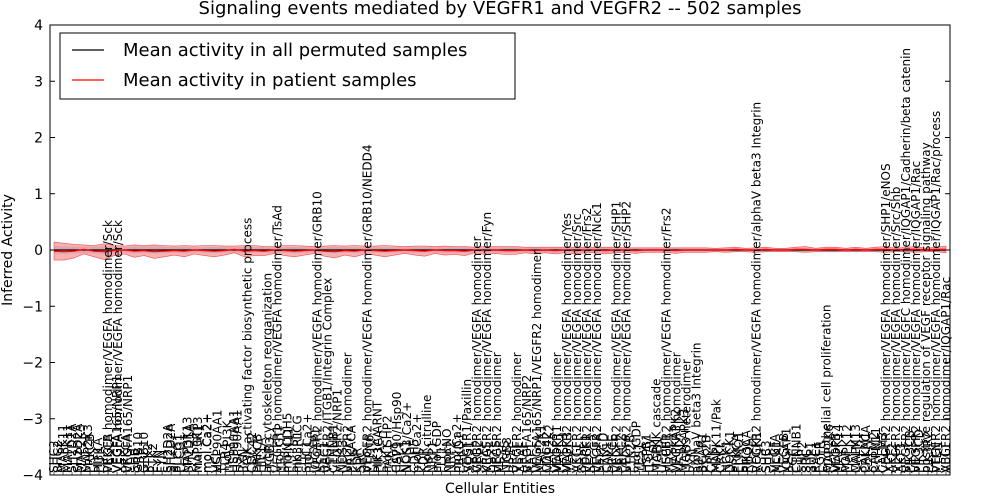  What do you see at coordinates (407, 437) in the screenshot?
I see `x-entity-label: NOS3/Ca2+` at bounding box center [407, 437].